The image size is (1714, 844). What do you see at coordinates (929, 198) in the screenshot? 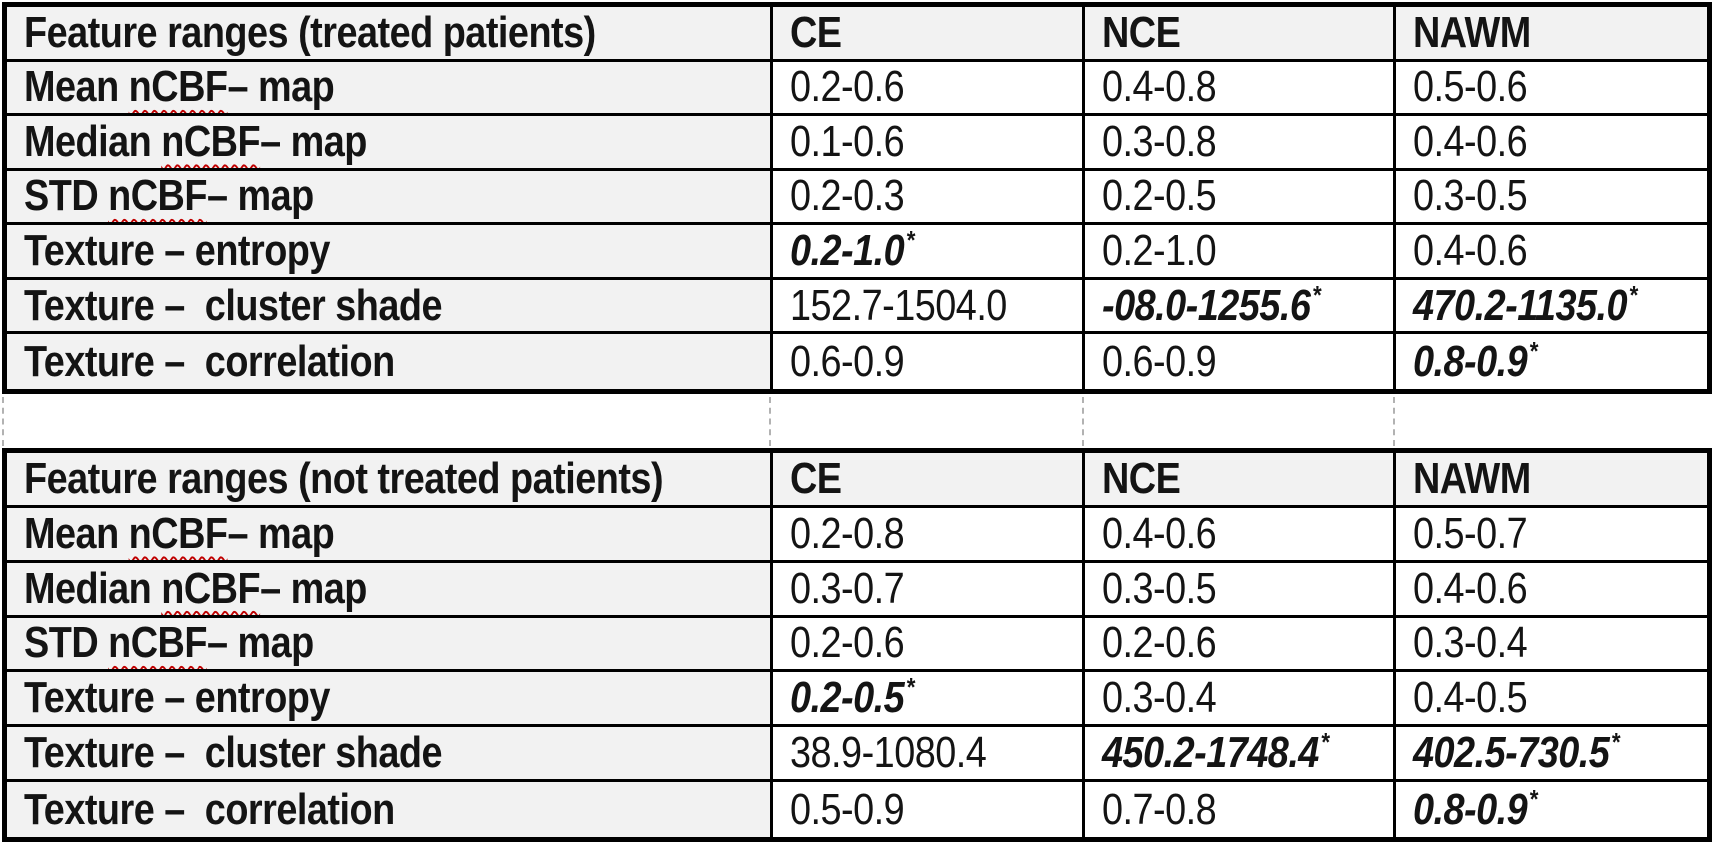
I see `value-cell: 0.2-0.3` at bounding box center [929, 198].